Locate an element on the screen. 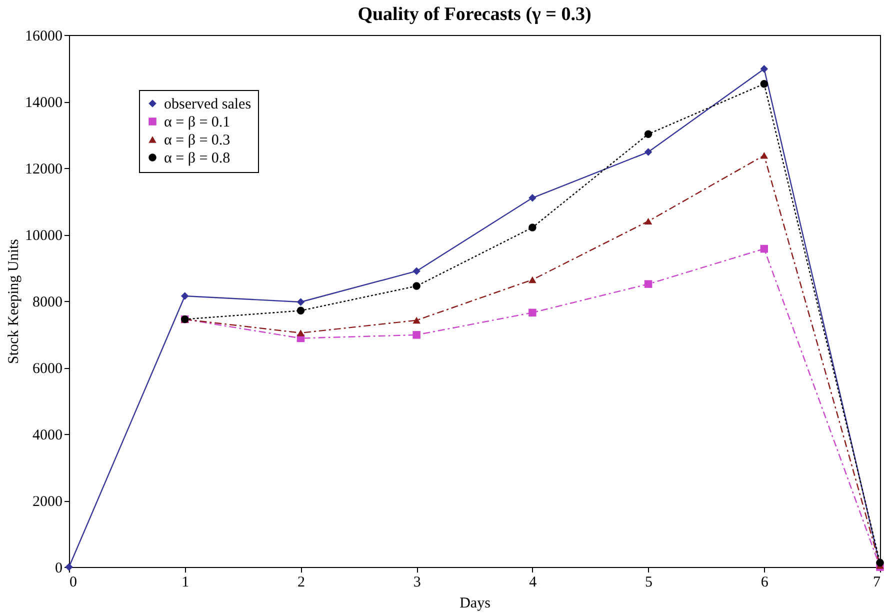 This screenshot has width=889, height=615. x-tick-label: 7 is located at coordinates (877, 582).